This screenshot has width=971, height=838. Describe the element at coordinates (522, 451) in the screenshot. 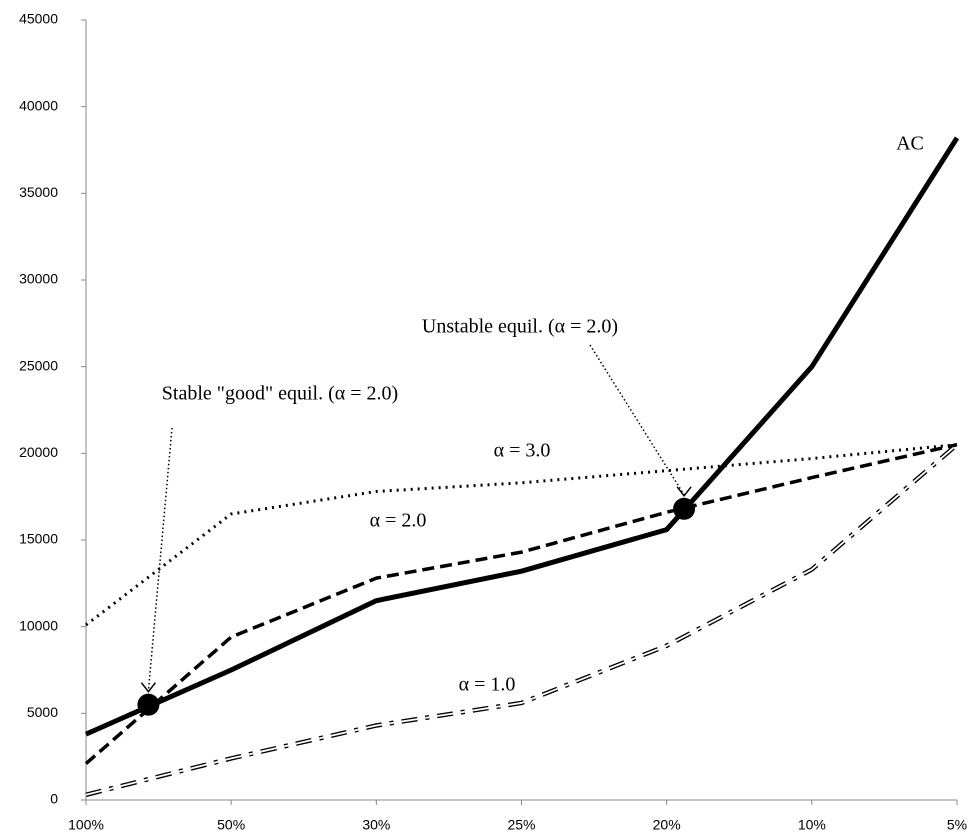

I see `series-label: α = 3.0` at that location.